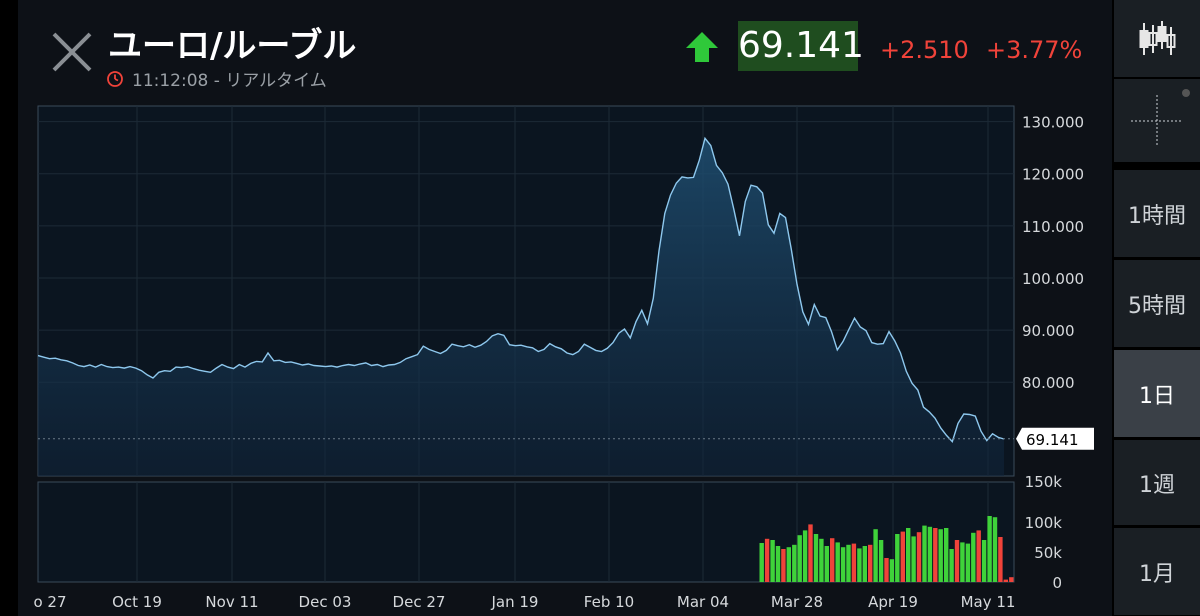 The width and height of the screenshot is (1200, 616). What do you see at coordinates (137, 602) in the screenshot?
I see `x-tick-label: Oct 19` at bounding box center [137, 602].